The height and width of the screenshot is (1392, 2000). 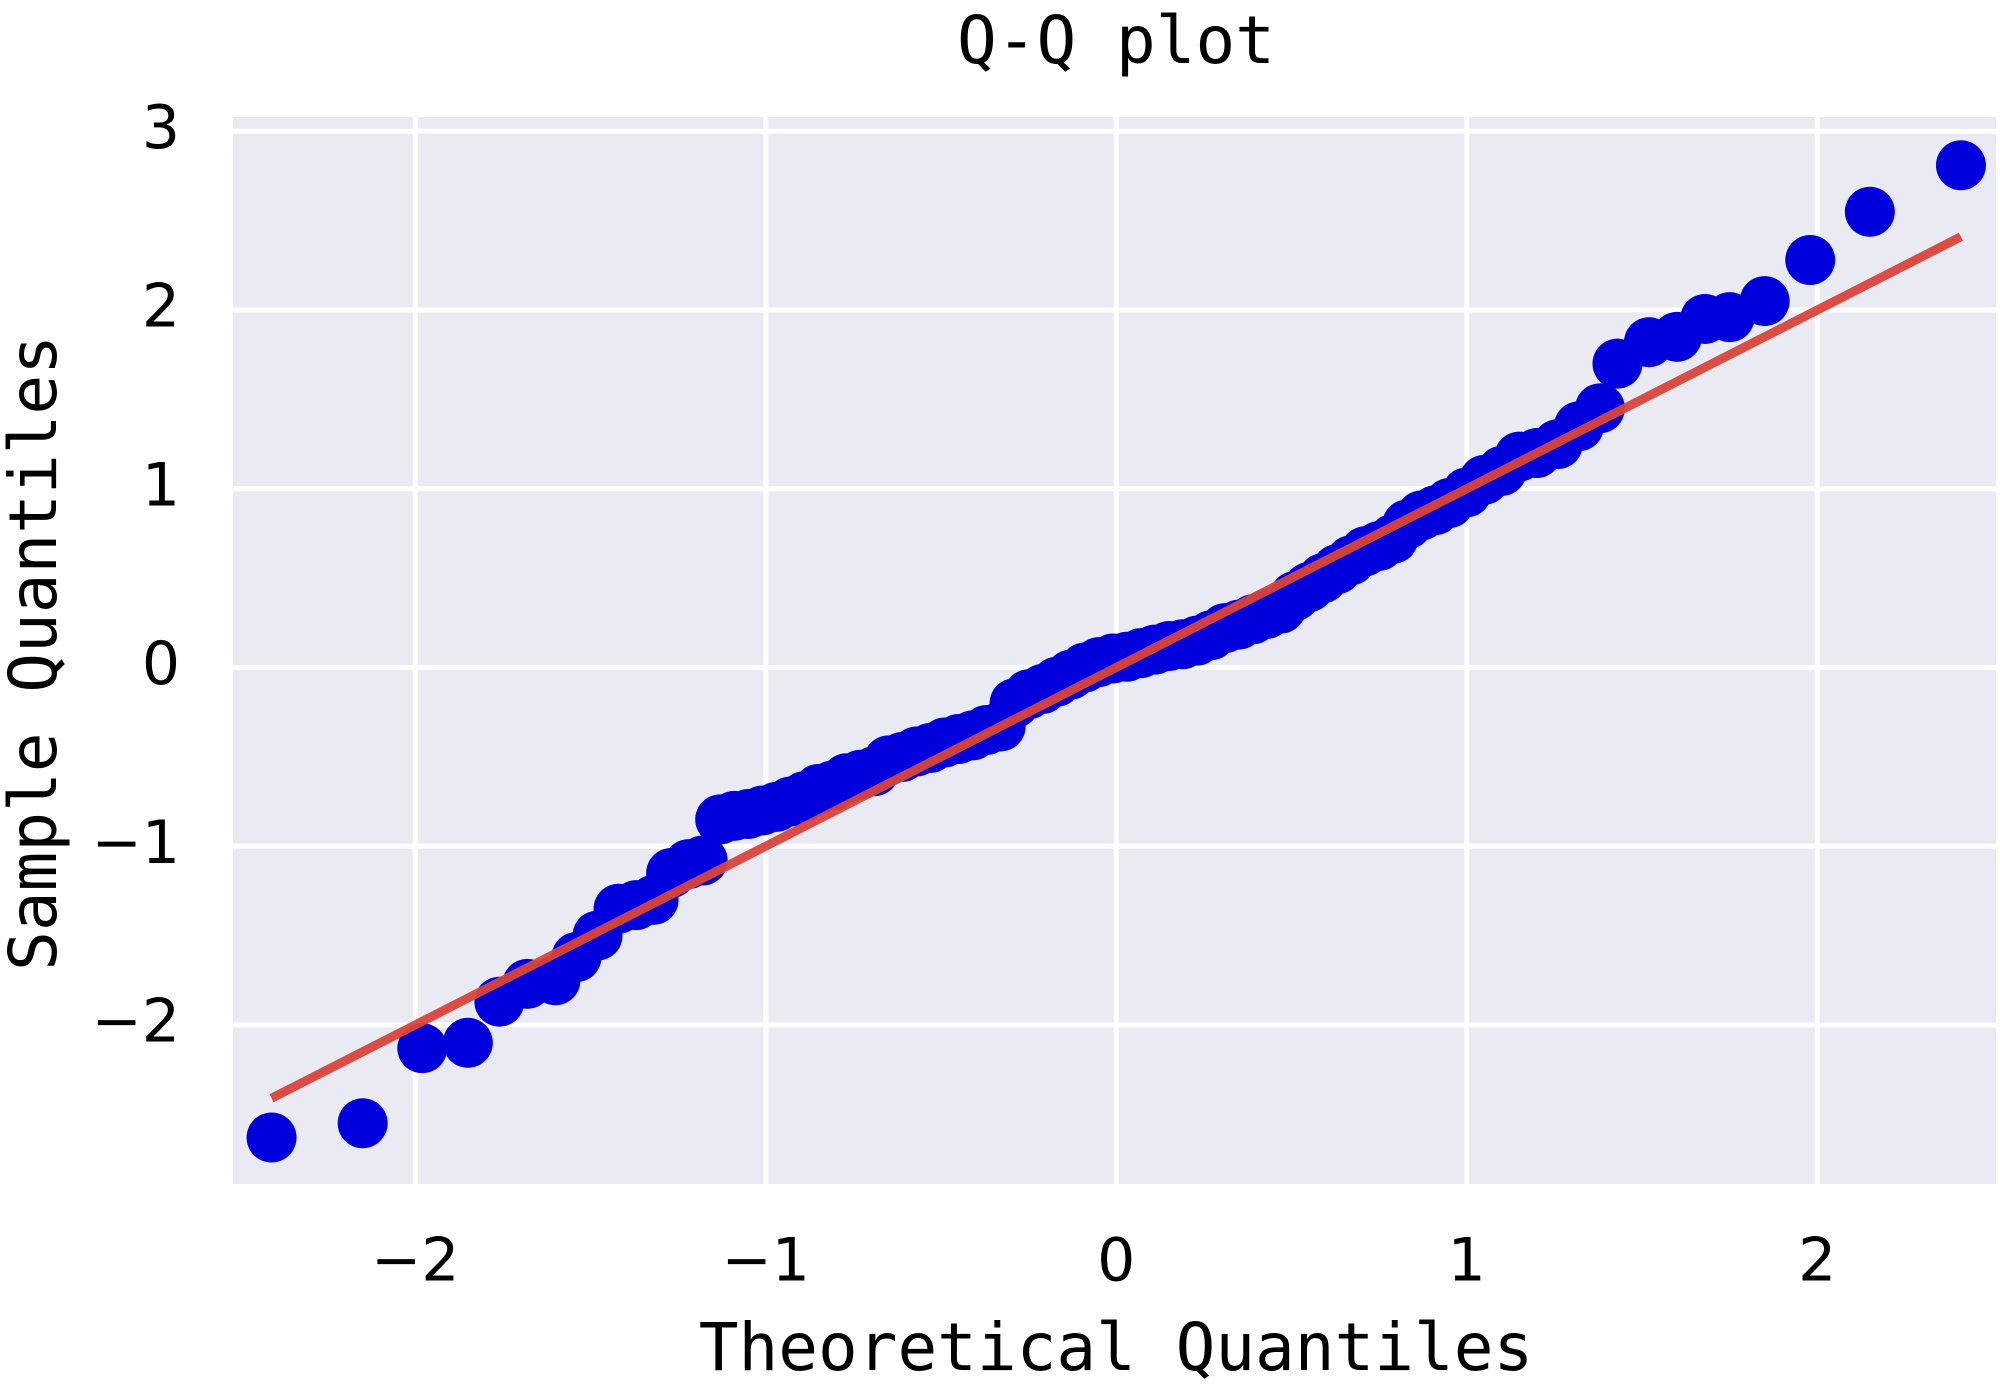 What do you see at coordinates (136, 1022) in the screenshot?
I see `y-tick-label: −2` at bounding box center [136, 1022].